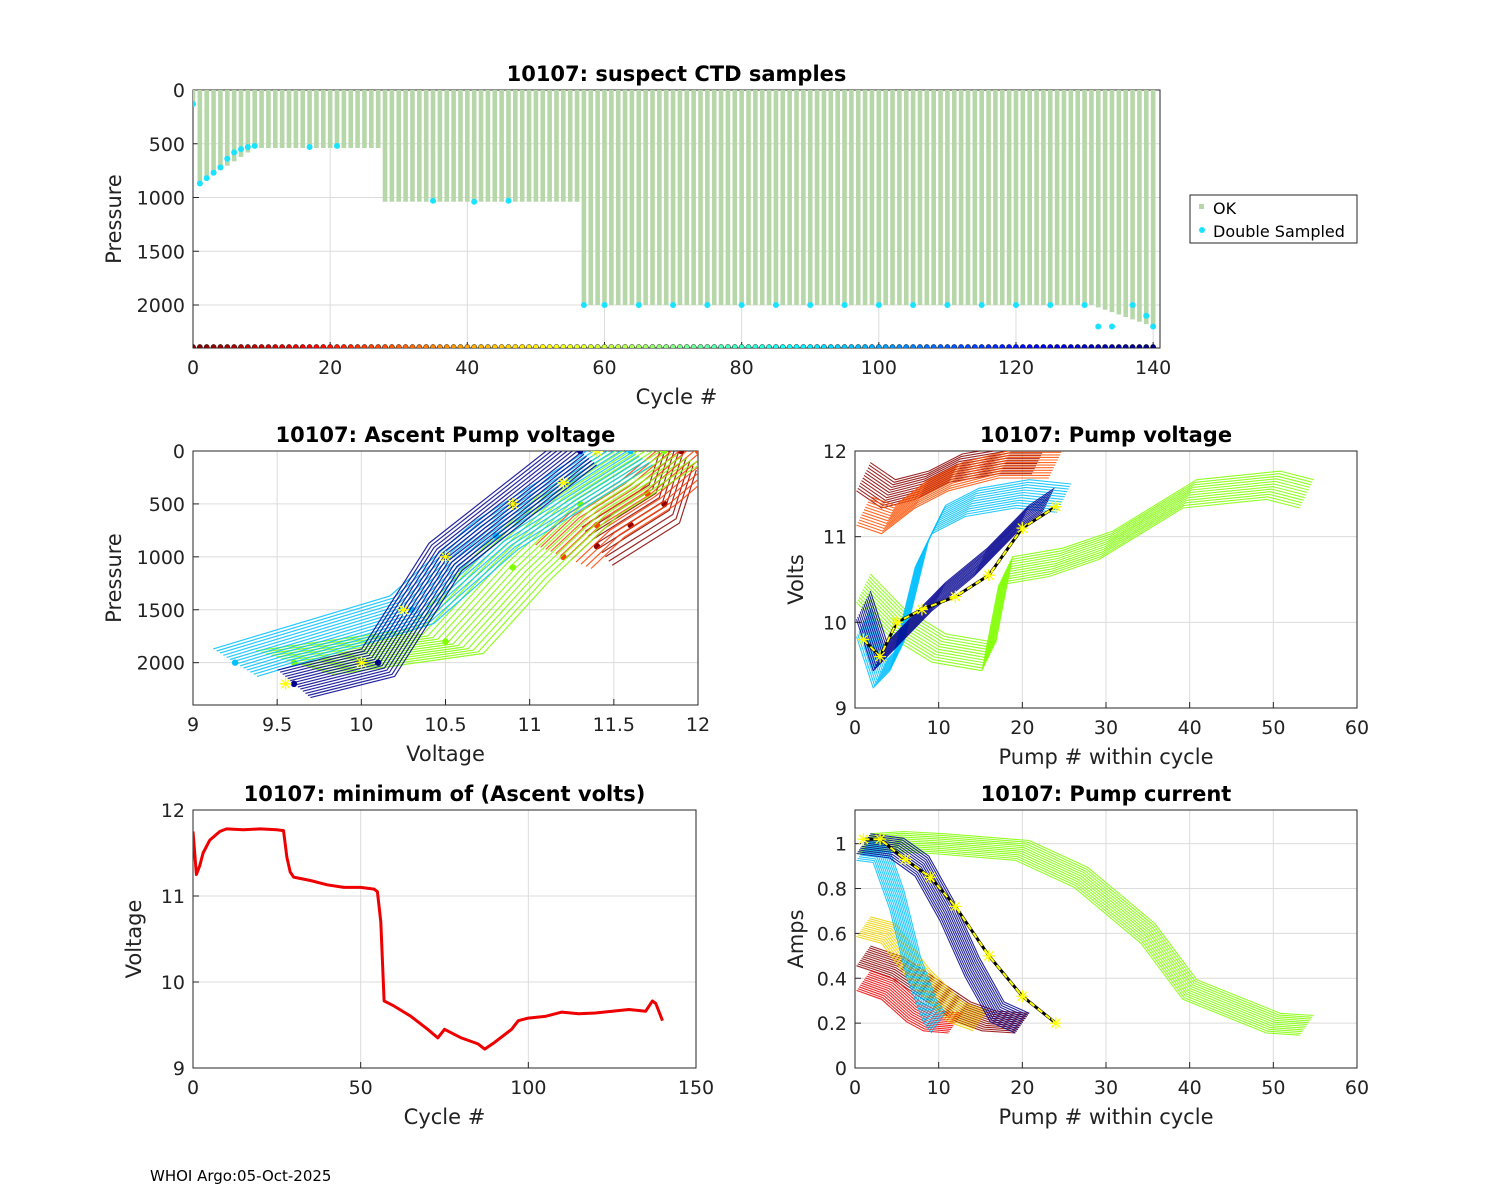 The image size is (1500, 1200). Describe the element at coordinates (114, 578) in the screenshot. I see `ascent-ylabel: Pressure` at that location.